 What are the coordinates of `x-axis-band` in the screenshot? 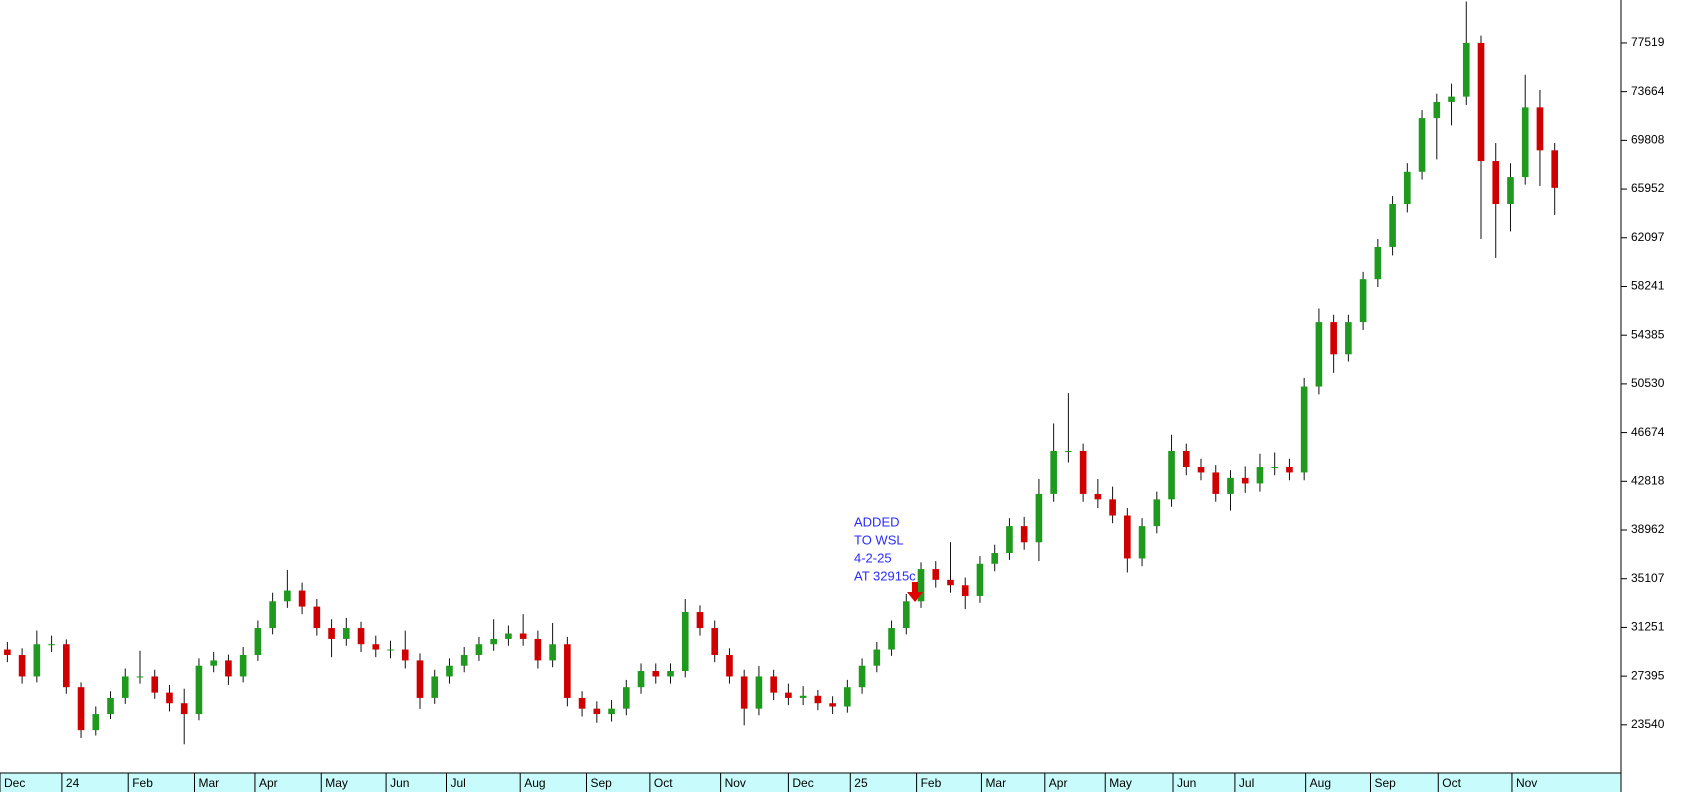 It's located at (810, 782).